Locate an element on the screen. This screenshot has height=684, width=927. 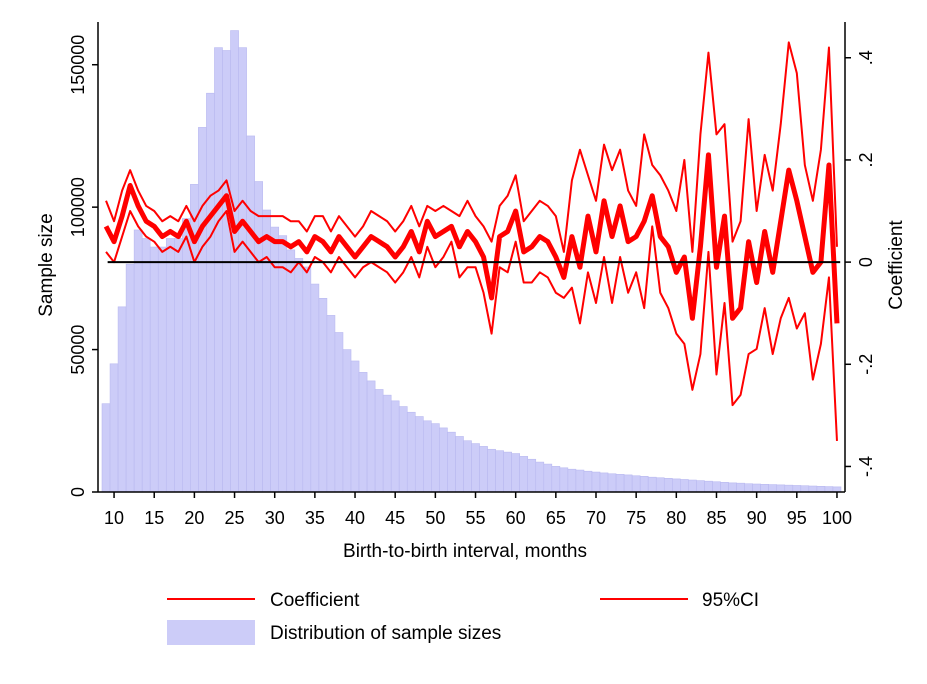
x-tick-label: 100 is located at coordinates (837, 518).